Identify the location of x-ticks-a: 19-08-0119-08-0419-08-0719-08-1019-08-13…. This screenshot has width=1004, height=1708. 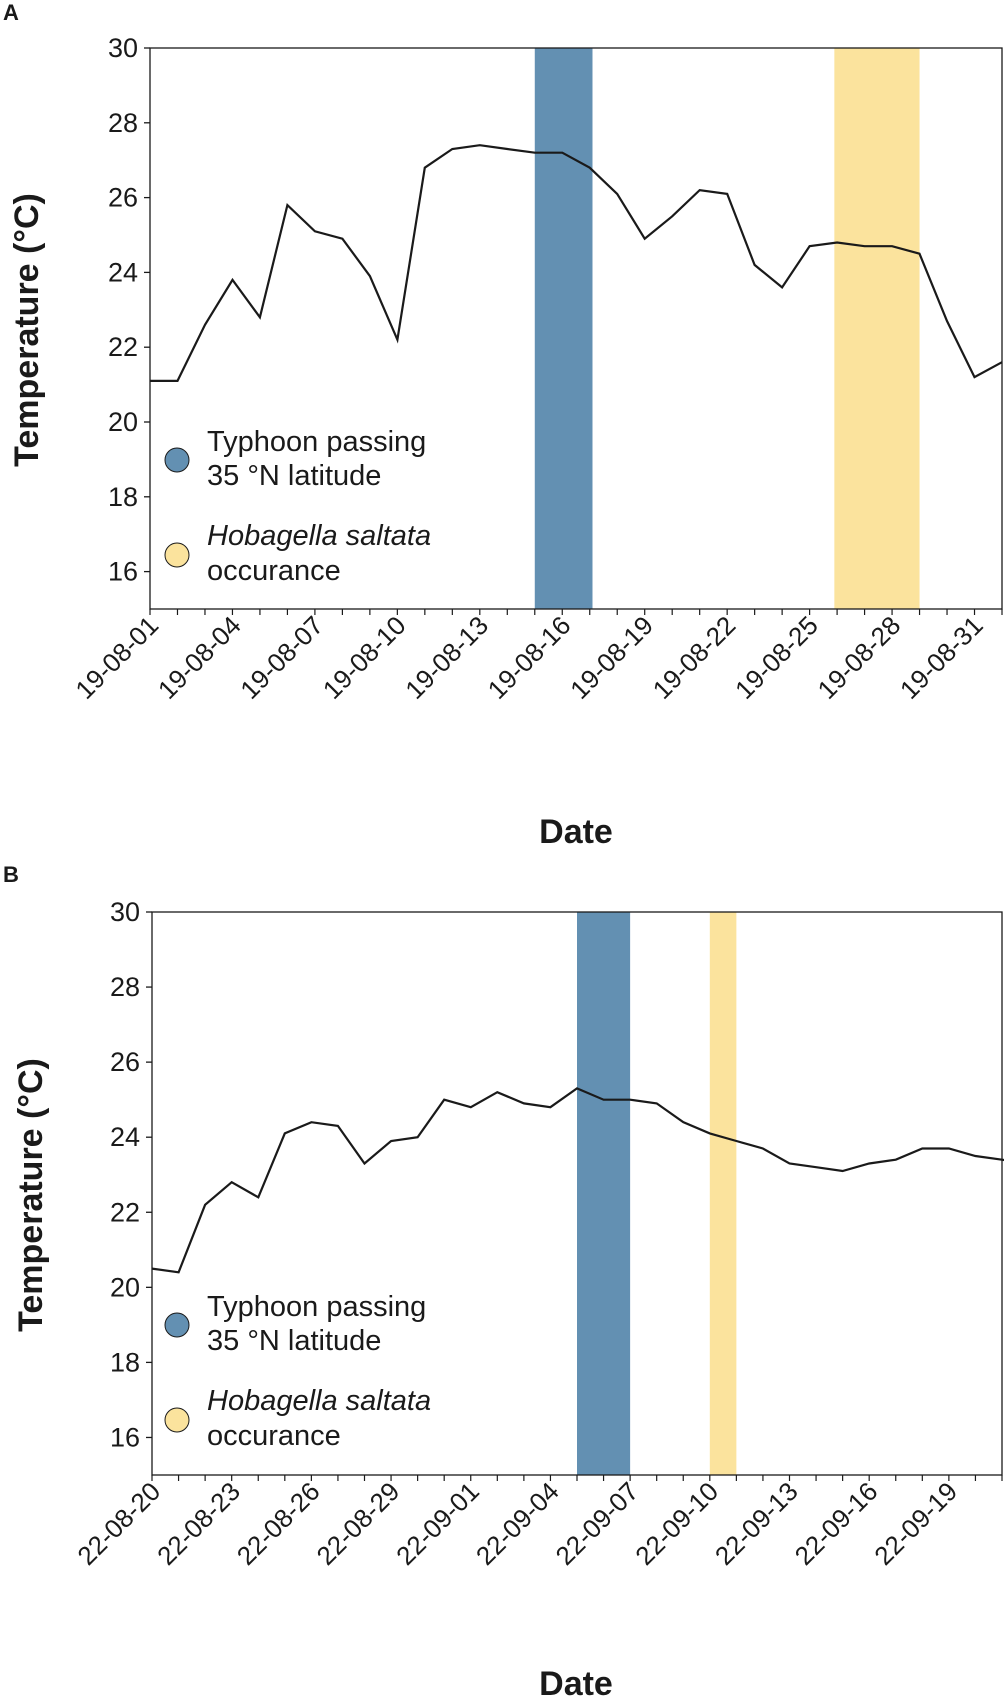
(536, 657).